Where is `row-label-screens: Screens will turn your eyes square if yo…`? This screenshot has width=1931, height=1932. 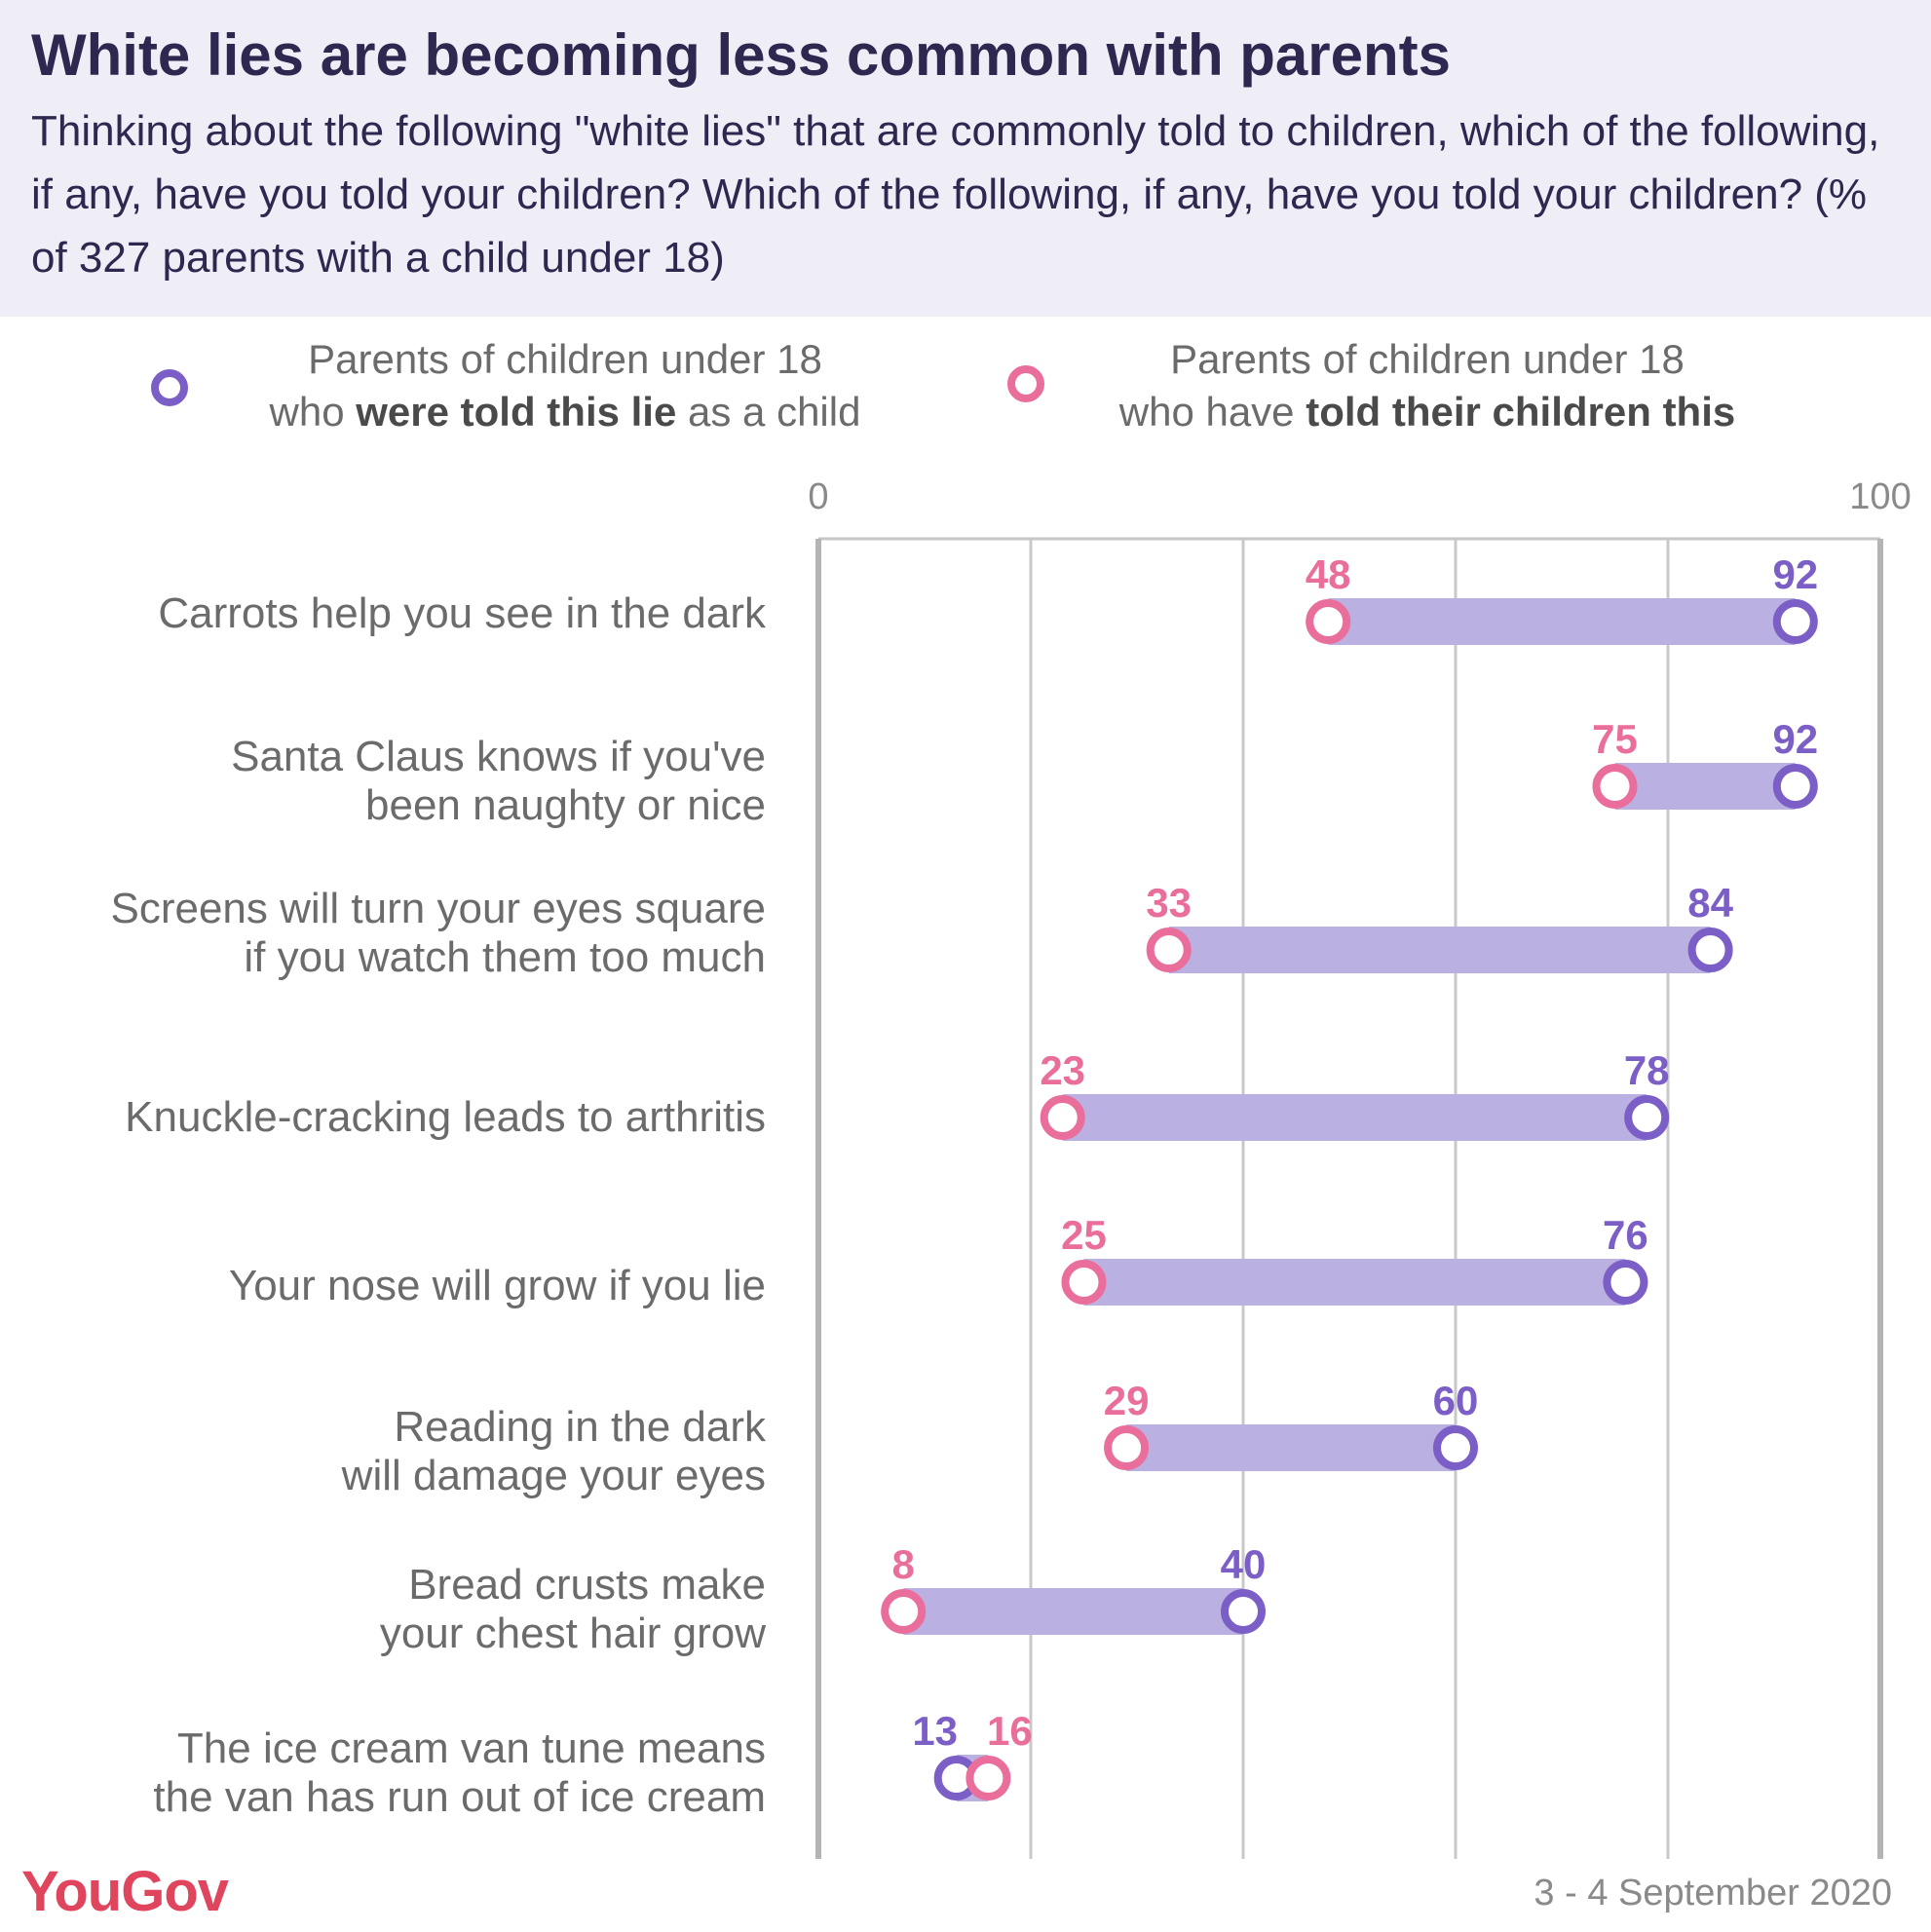 row-label-screens: Screens will turn your eyes square if yo… is located at coordinates (438, 933).